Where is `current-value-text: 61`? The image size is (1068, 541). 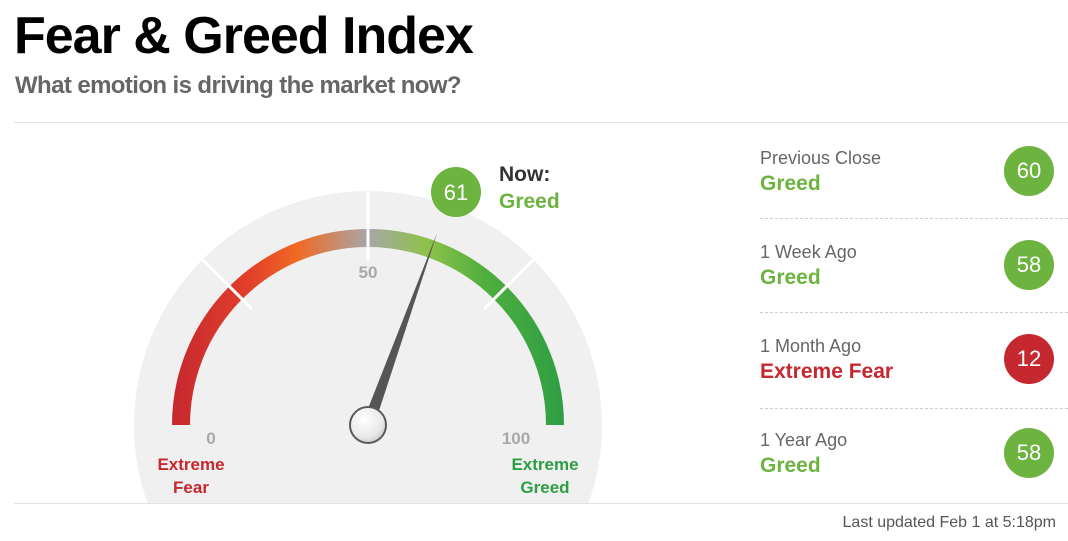 current-value-text: 61 is located at coordinates (456, 192).